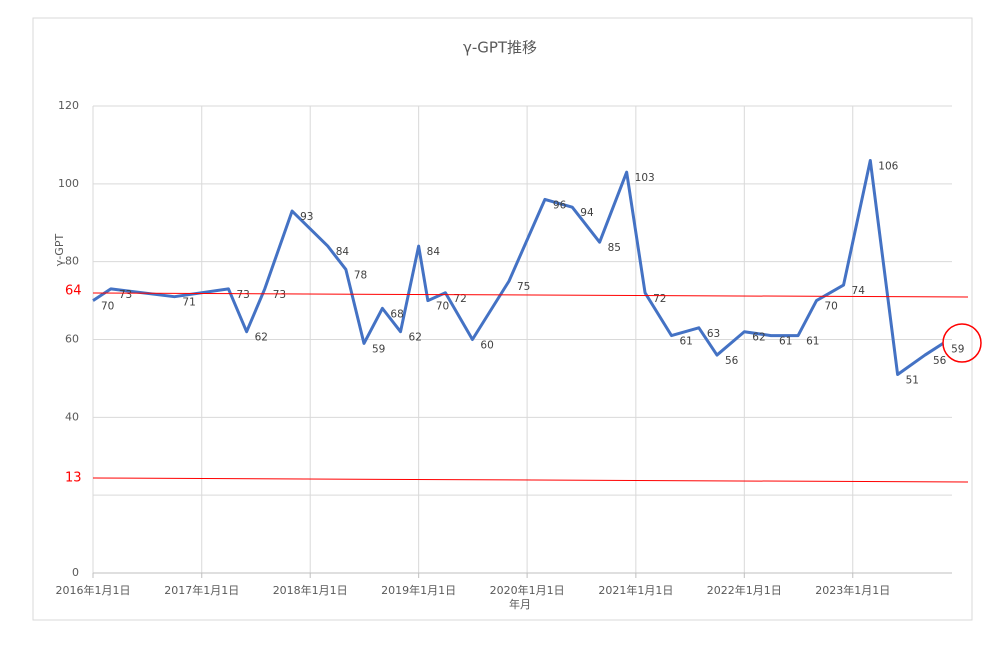 The image size is (1000, 667). Describe the element at coordinates (713, 334) in the screenshot. I see `data-label: 63` at that location.